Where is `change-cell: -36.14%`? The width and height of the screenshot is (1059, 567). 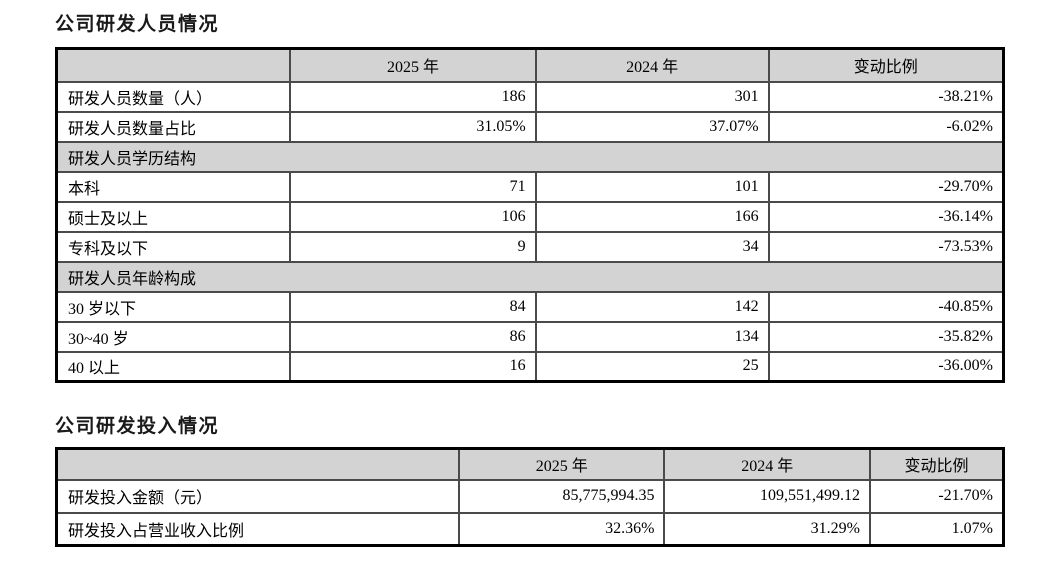 change-cell: -36.14% is located at coordinates (886, 216).